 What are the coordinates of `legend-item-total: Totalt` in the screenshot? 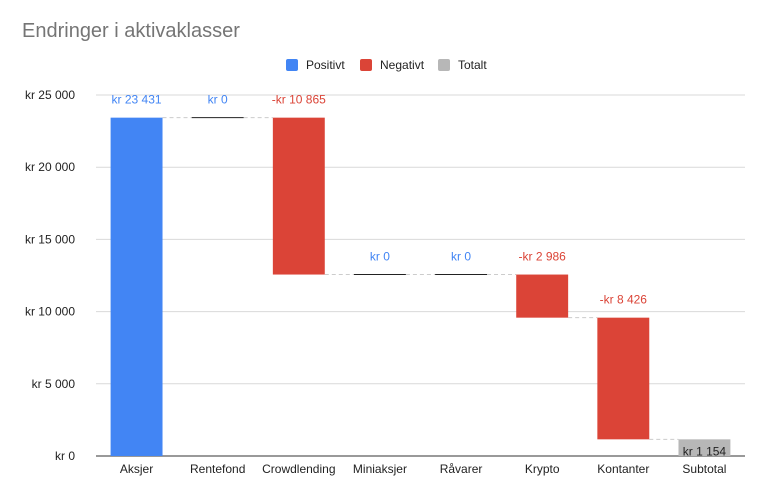 It's located at (462, 65).